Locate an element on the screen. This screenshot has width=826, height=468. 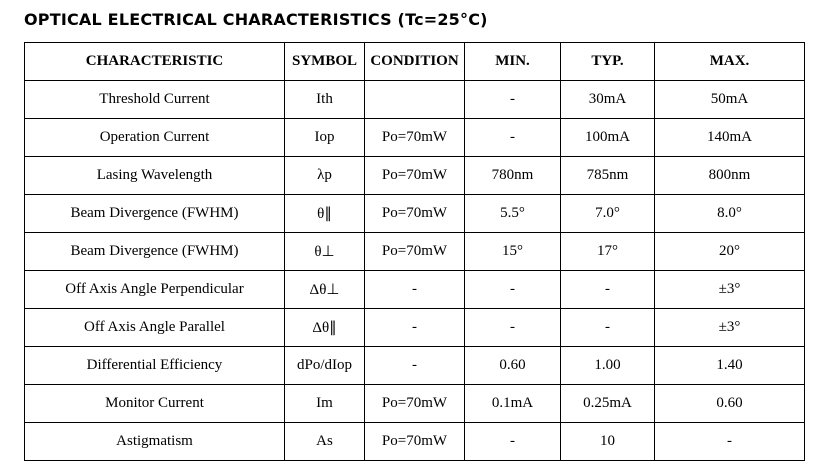
header-symbol: SYMBOL is located at coordinates (324, 61).